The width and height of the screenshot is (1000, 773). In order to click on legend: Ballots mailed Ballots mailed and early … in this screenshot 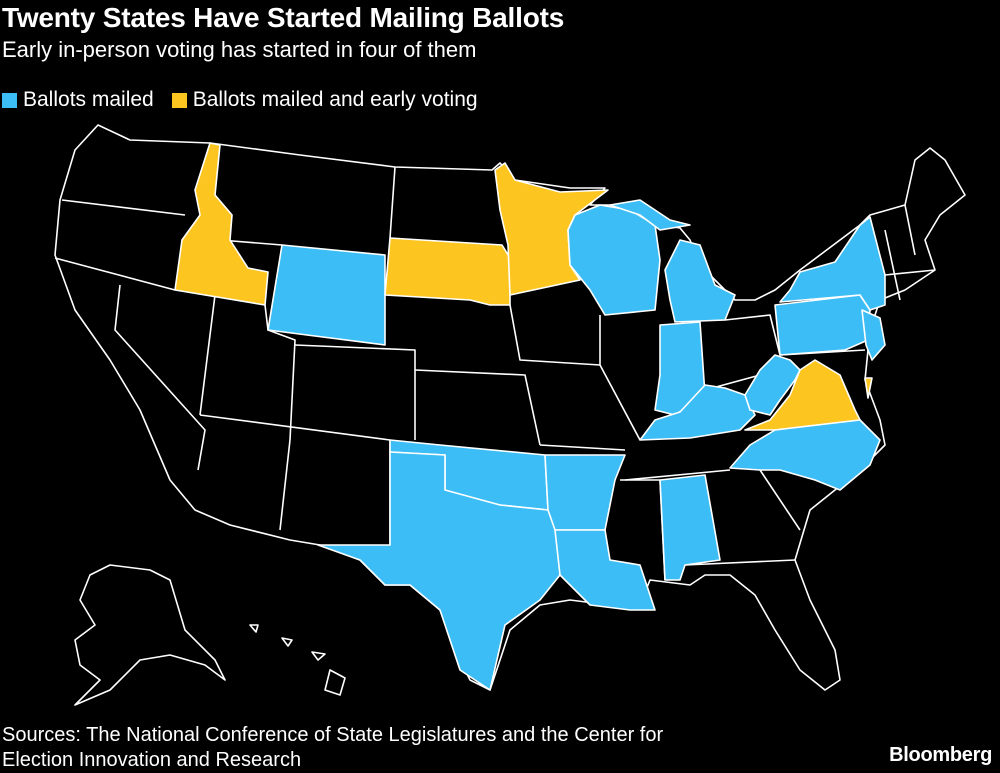, I will do `click(240, 100)`.